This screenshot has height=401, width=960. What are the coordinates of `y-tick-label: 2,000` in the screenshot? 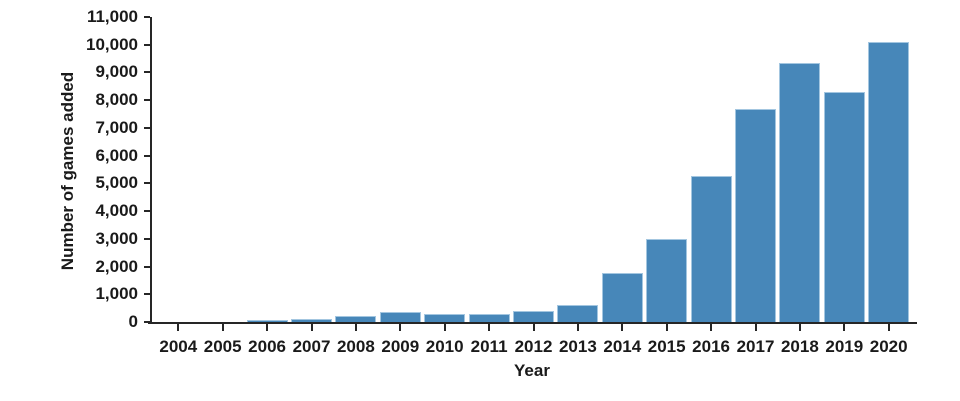 It's located at (116, 266).